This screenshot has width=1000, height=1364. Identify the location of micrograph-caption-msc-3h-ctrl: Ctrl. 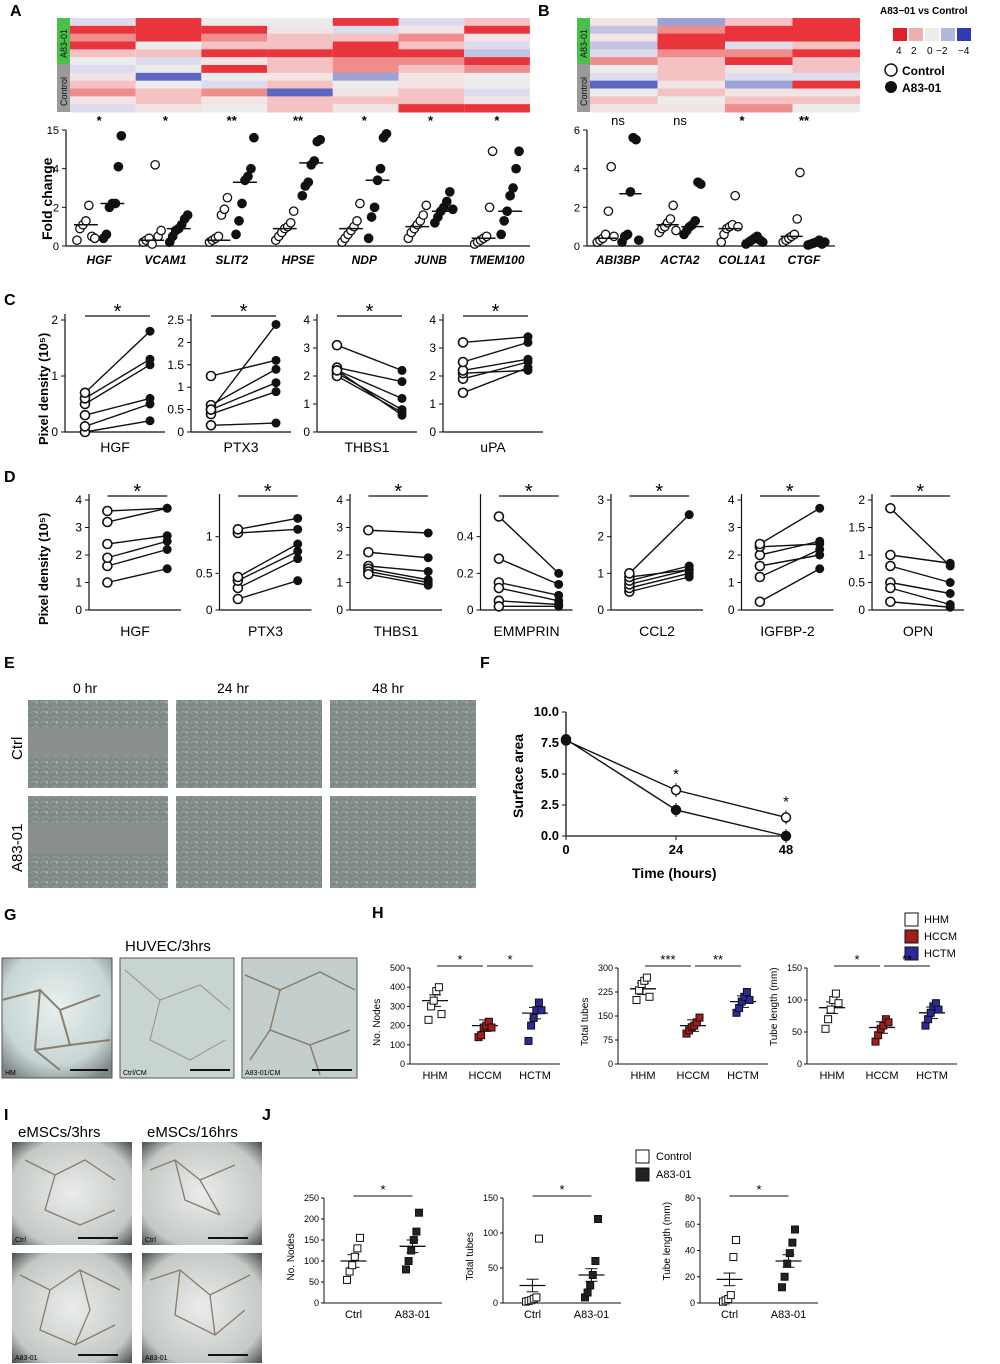
(20, 1240).